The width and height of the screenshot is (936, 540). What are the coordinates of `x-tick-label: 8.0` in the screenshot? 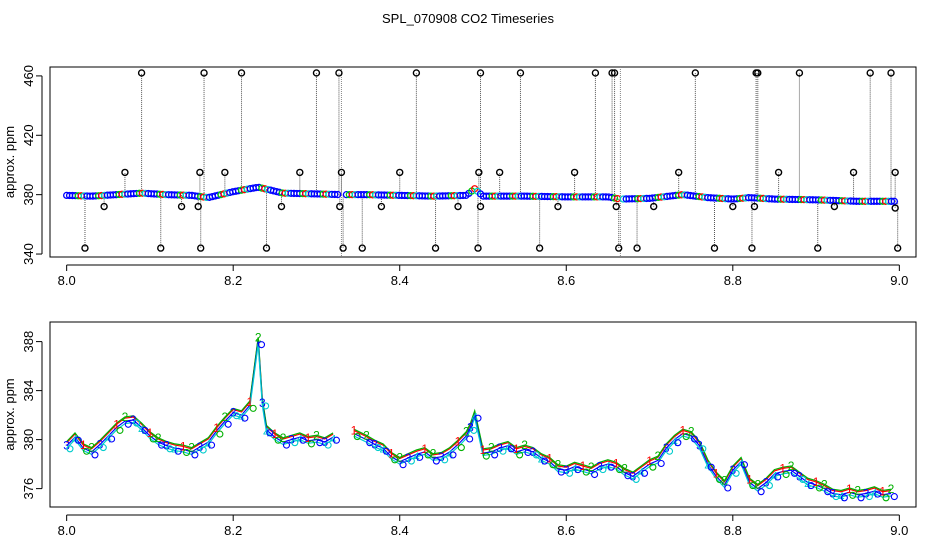 It's located at (67, 280).